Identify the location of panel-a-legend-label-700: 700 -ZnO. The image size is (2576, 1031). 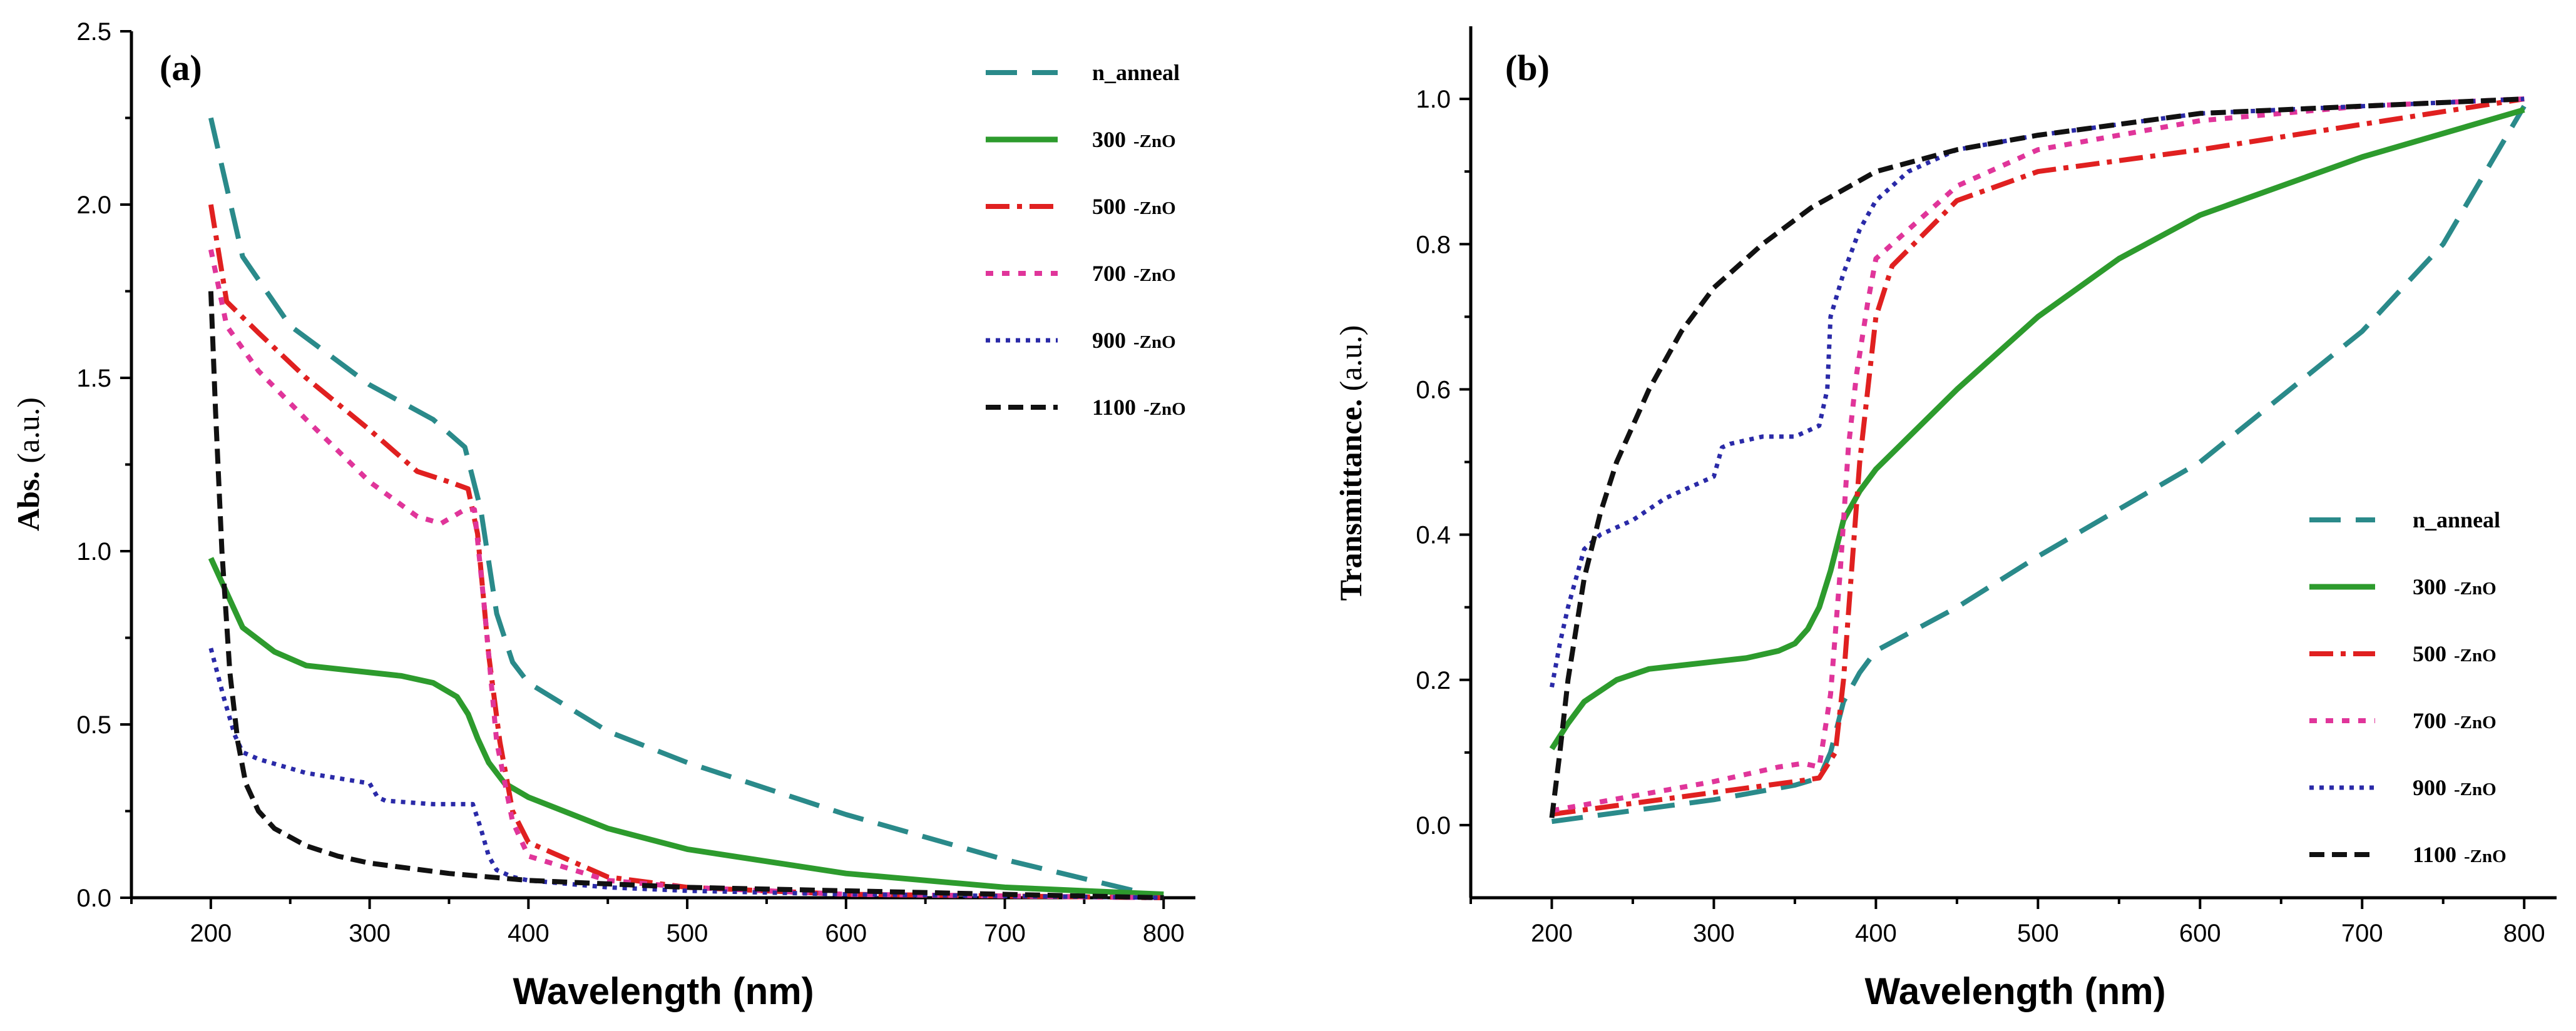
(1134, 273).